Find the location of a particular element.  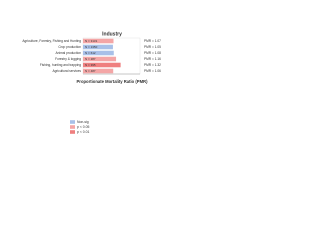

n-label: N = 395 is located at coordinates (90, 65).